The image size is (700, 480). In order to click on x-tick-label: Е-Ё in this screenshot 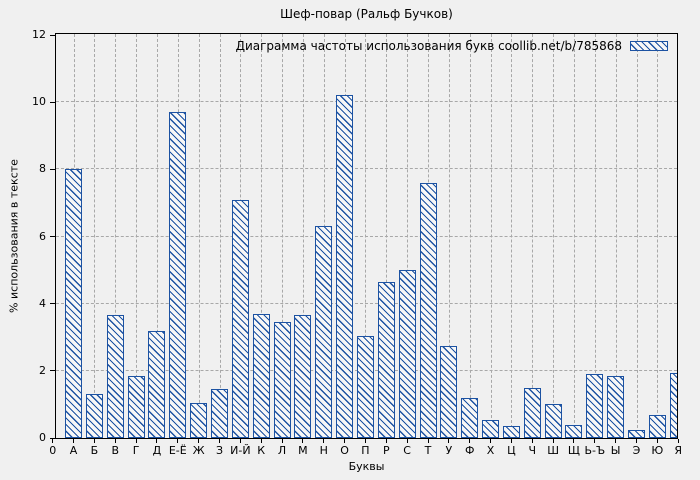, I will do `click(177, 450)`.